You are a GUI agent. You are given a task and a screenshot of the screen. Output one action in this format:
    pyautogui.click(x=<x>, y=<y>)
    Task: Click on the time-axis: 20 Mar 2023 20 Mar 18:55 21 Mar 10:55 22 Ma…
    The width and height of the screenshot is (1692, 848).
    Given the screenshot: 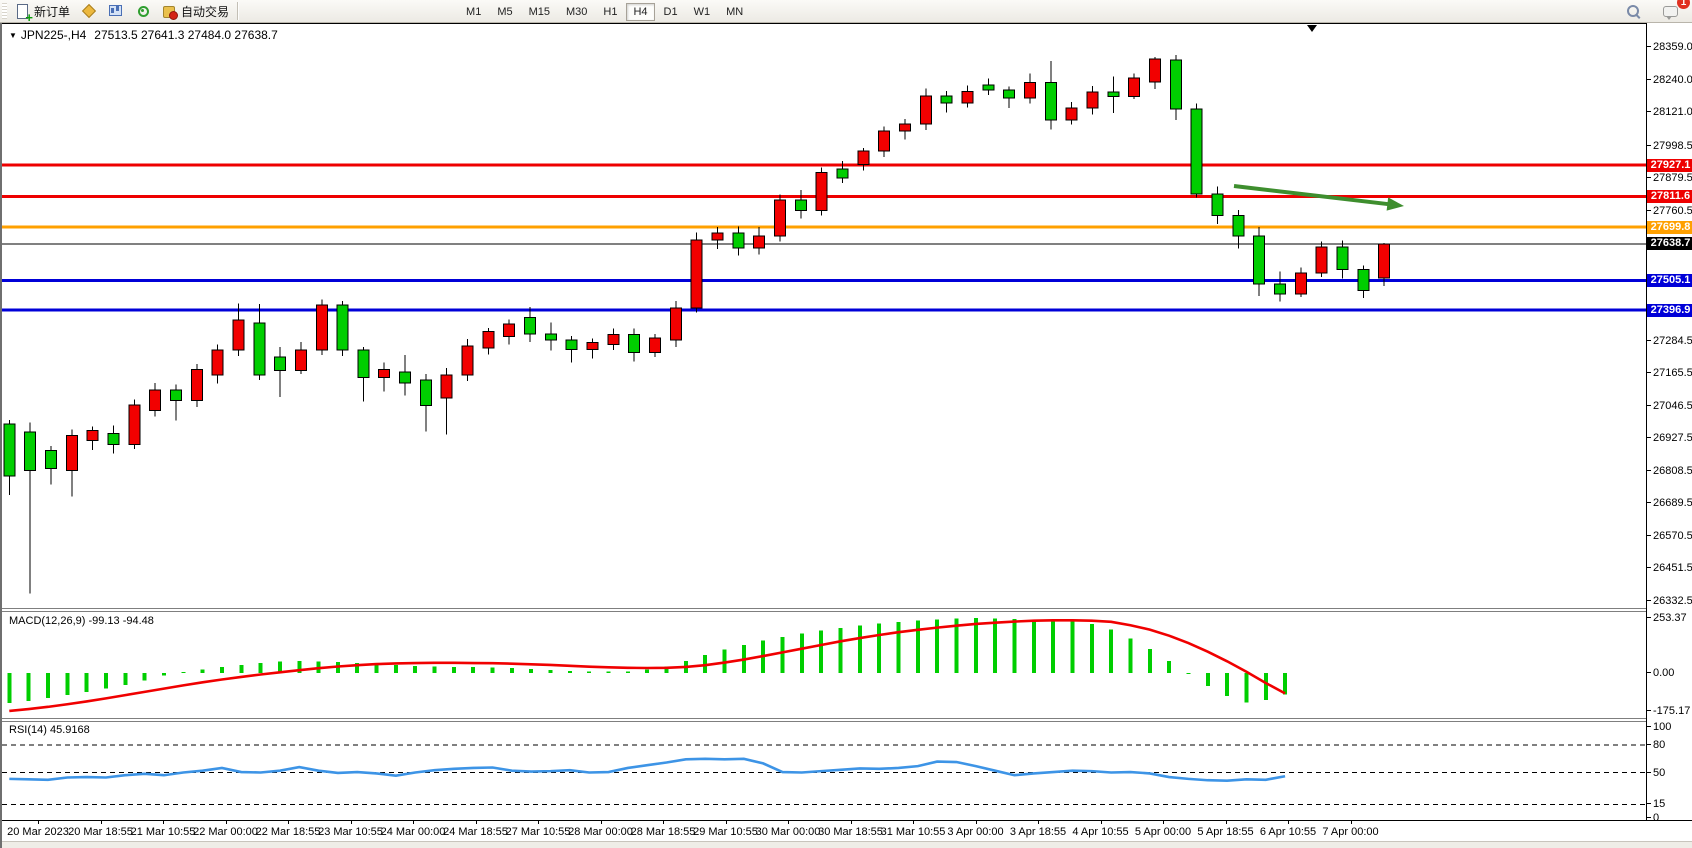 What is the action you would take?
    pyautogui.click(x=847, y=830)
    